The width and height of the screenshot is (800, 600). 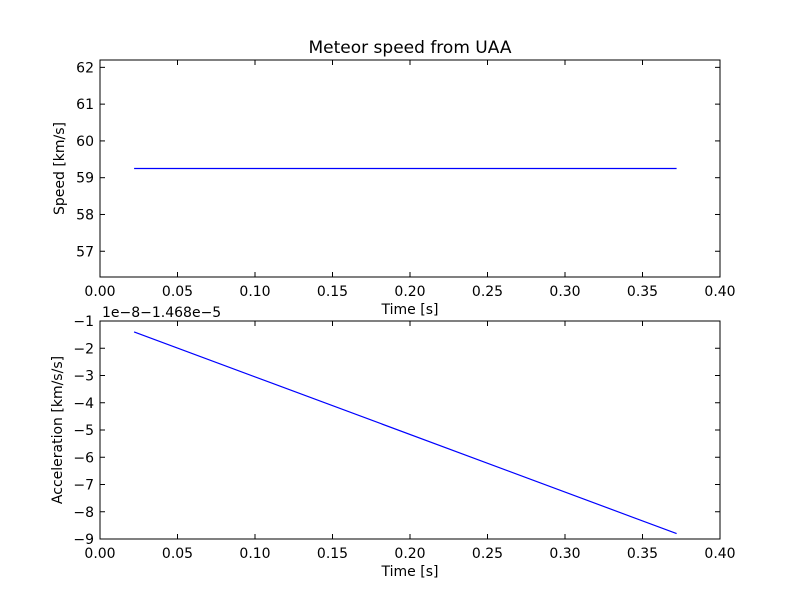 What do you see at coordinates (83, 404) in the screenshot?
I see `y-tick-label: −4` at bounding box center [83, 404].